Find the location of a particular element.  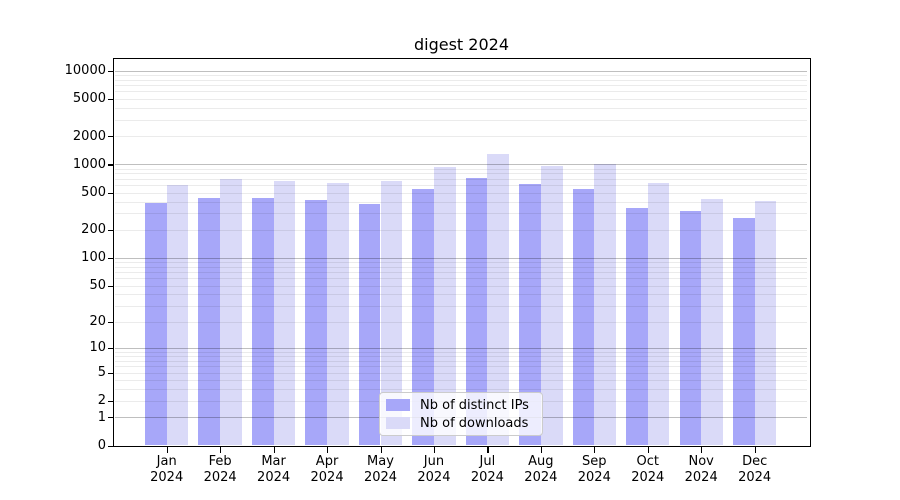

bar-nb-of-distinct-ips-jan-2024 is located at coordinates (156, 324).